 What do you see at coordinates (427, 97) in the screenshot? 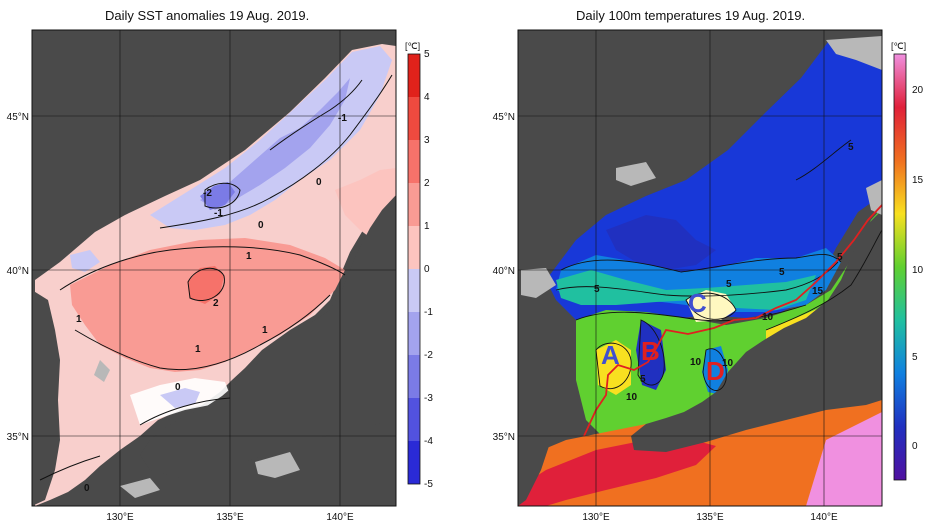
I see `colorbar-tick-label: 4` at bounding box center [427, 97].